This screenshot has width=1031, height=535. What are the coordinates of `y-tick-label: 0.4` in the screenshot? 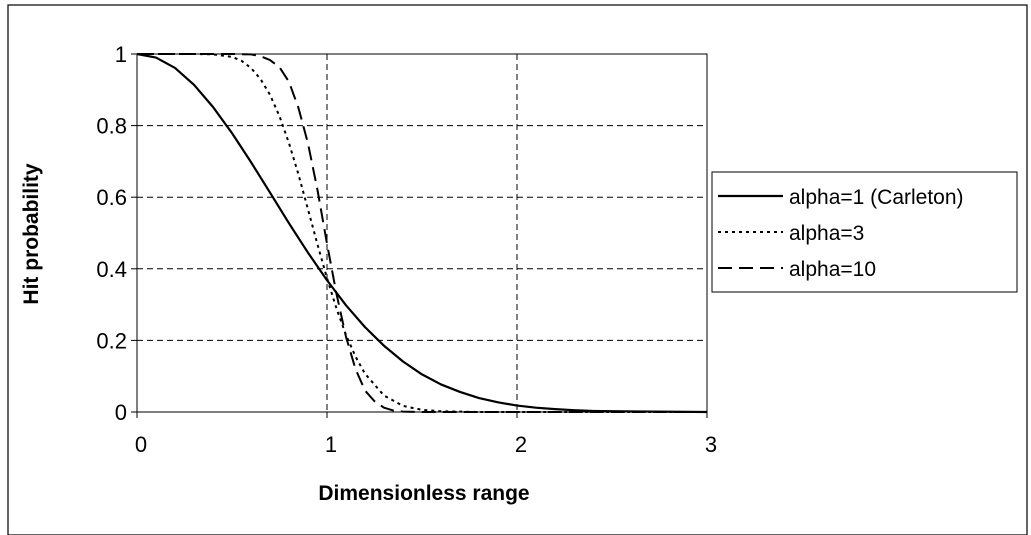 It's located at (111, 269).